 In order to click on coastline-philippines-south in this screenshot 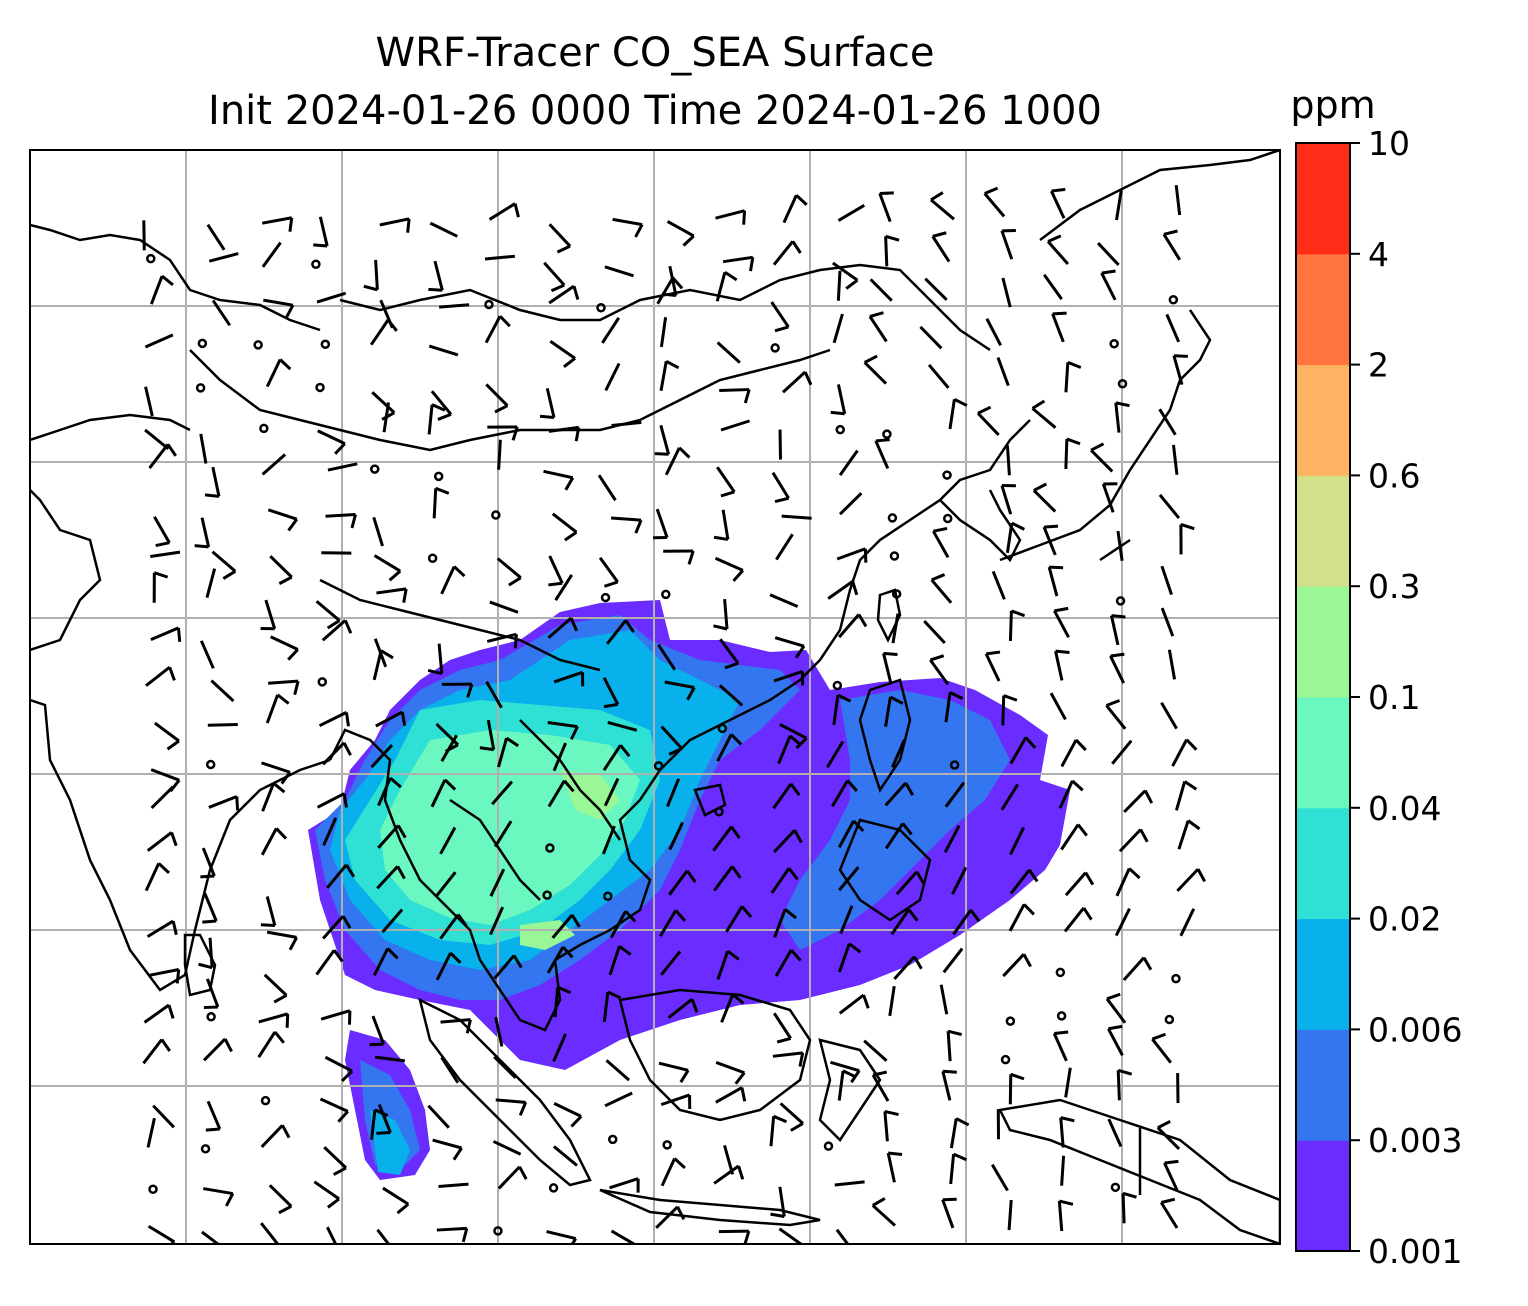, I will do `click(885, 870)`.